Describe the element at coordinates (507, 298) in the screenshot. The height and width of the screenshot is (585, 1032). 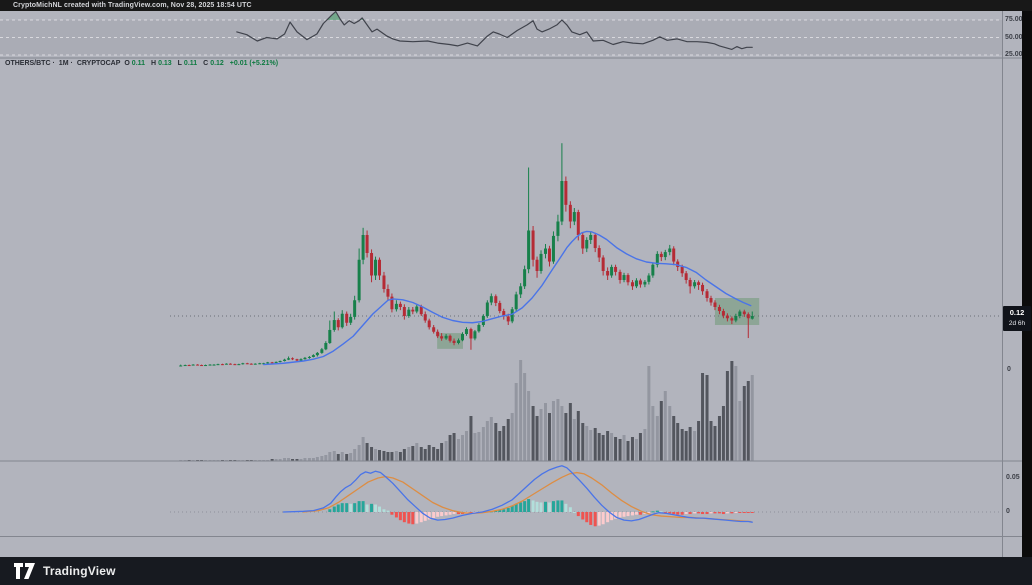
I see `ma-line` at that location.